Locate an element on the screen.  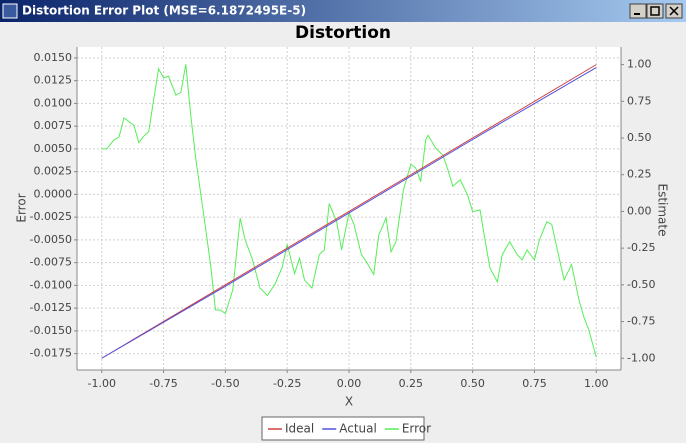
x-tick-label: 0.75 is located at coordinates (534, 383).